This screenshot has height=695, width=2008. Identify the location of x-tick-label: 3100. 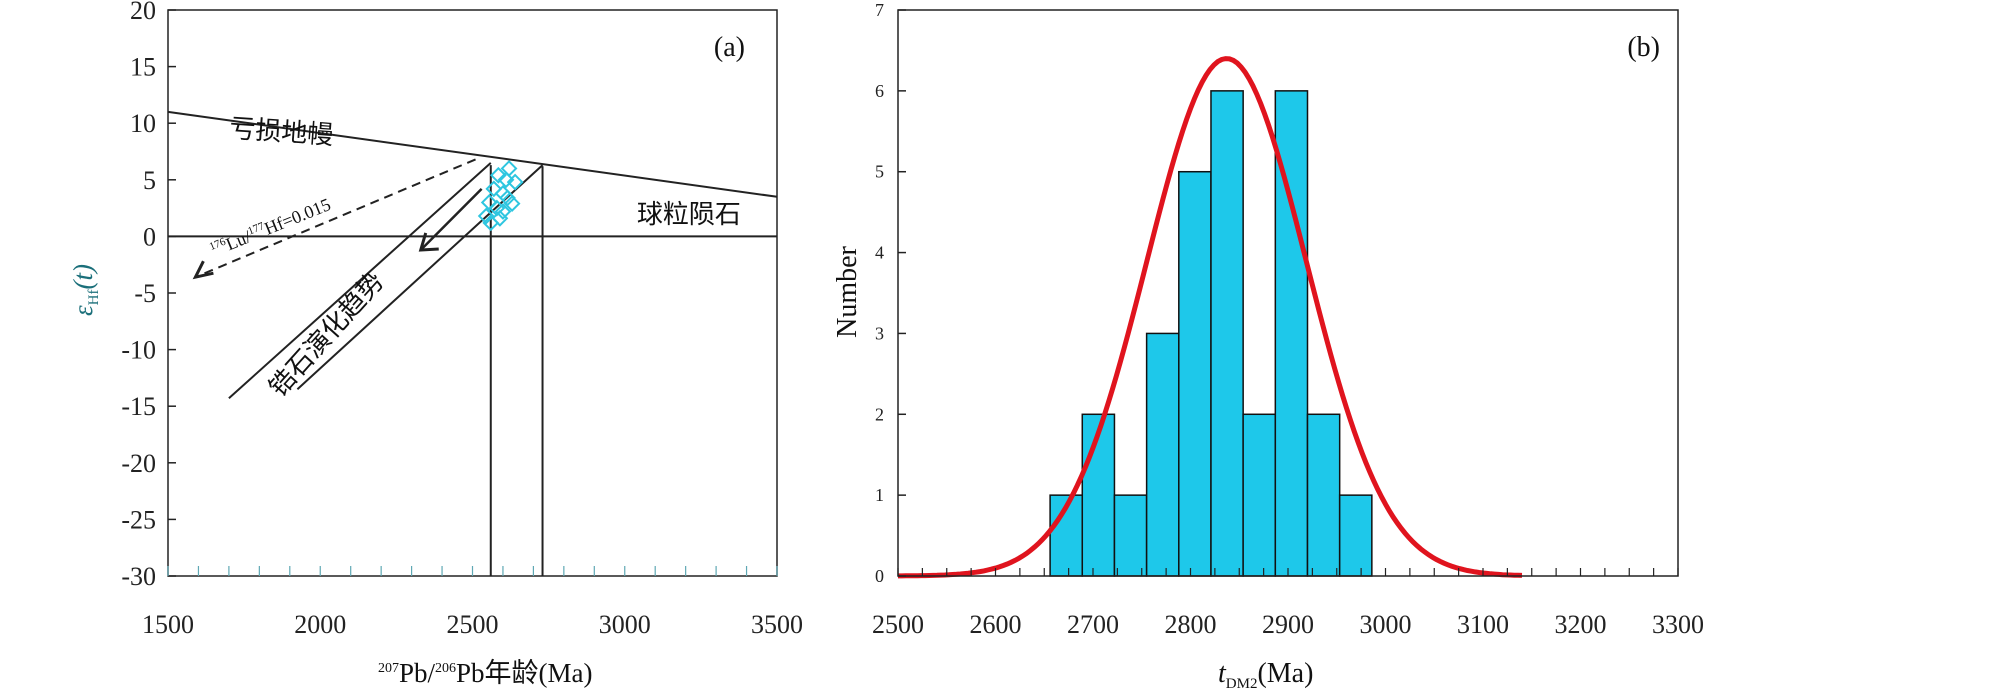
(1483, 624).